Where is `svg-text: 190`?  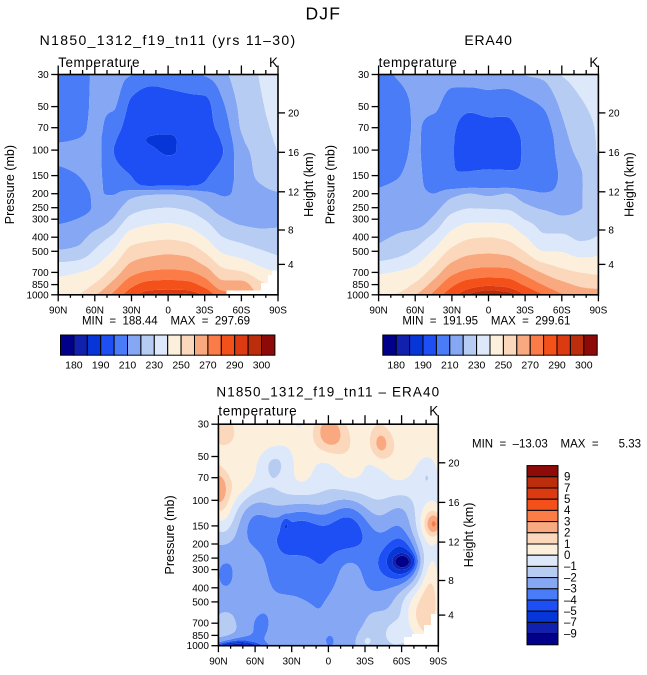 svg-text: 190 is located at coordinates (101, 366).